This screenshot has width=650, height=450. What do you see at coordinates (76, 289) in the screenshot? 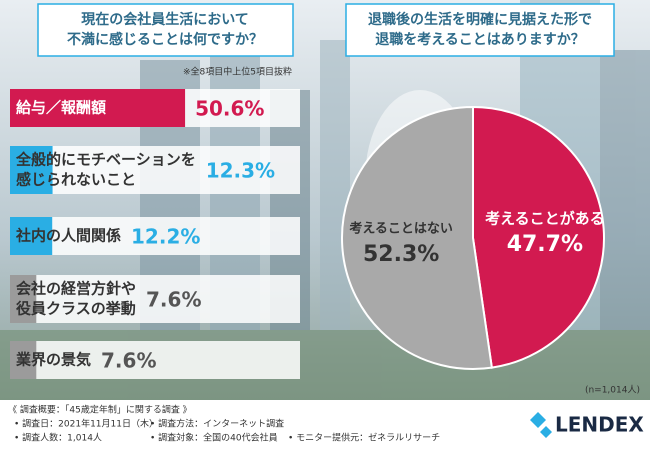
I see `category-label: 会社の経営方針や` at bounding box center [76, 289].